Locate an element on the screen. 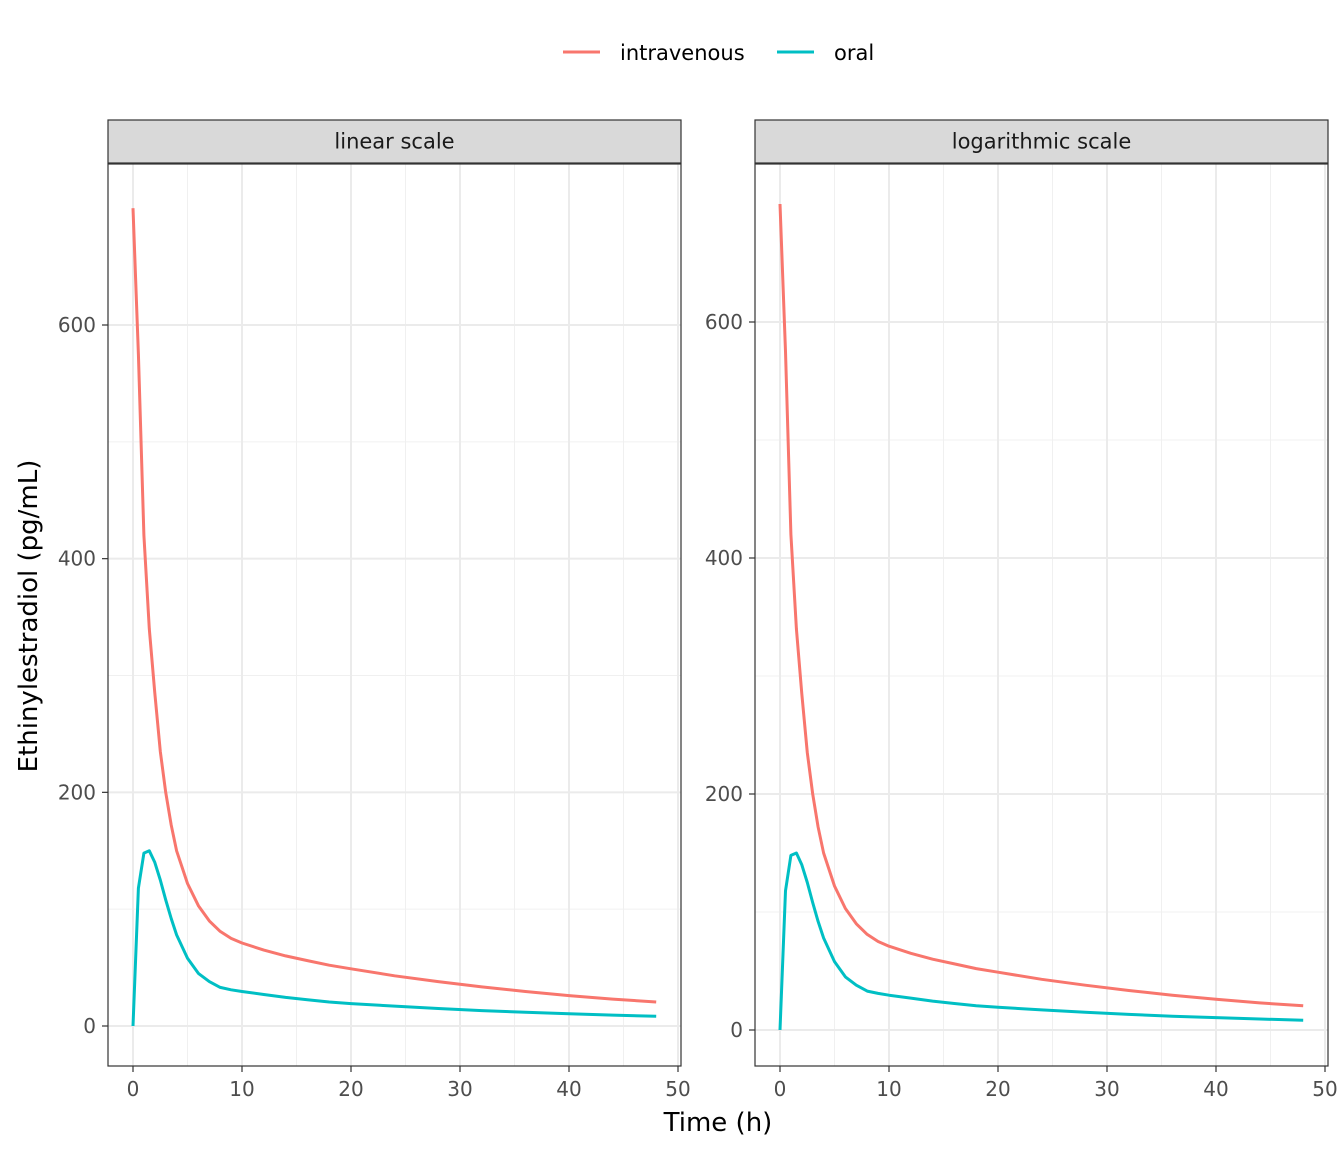 The height and width of the screenshot is (1156, 1344). legend: intravenous oral is located at coordinates (718, 53).